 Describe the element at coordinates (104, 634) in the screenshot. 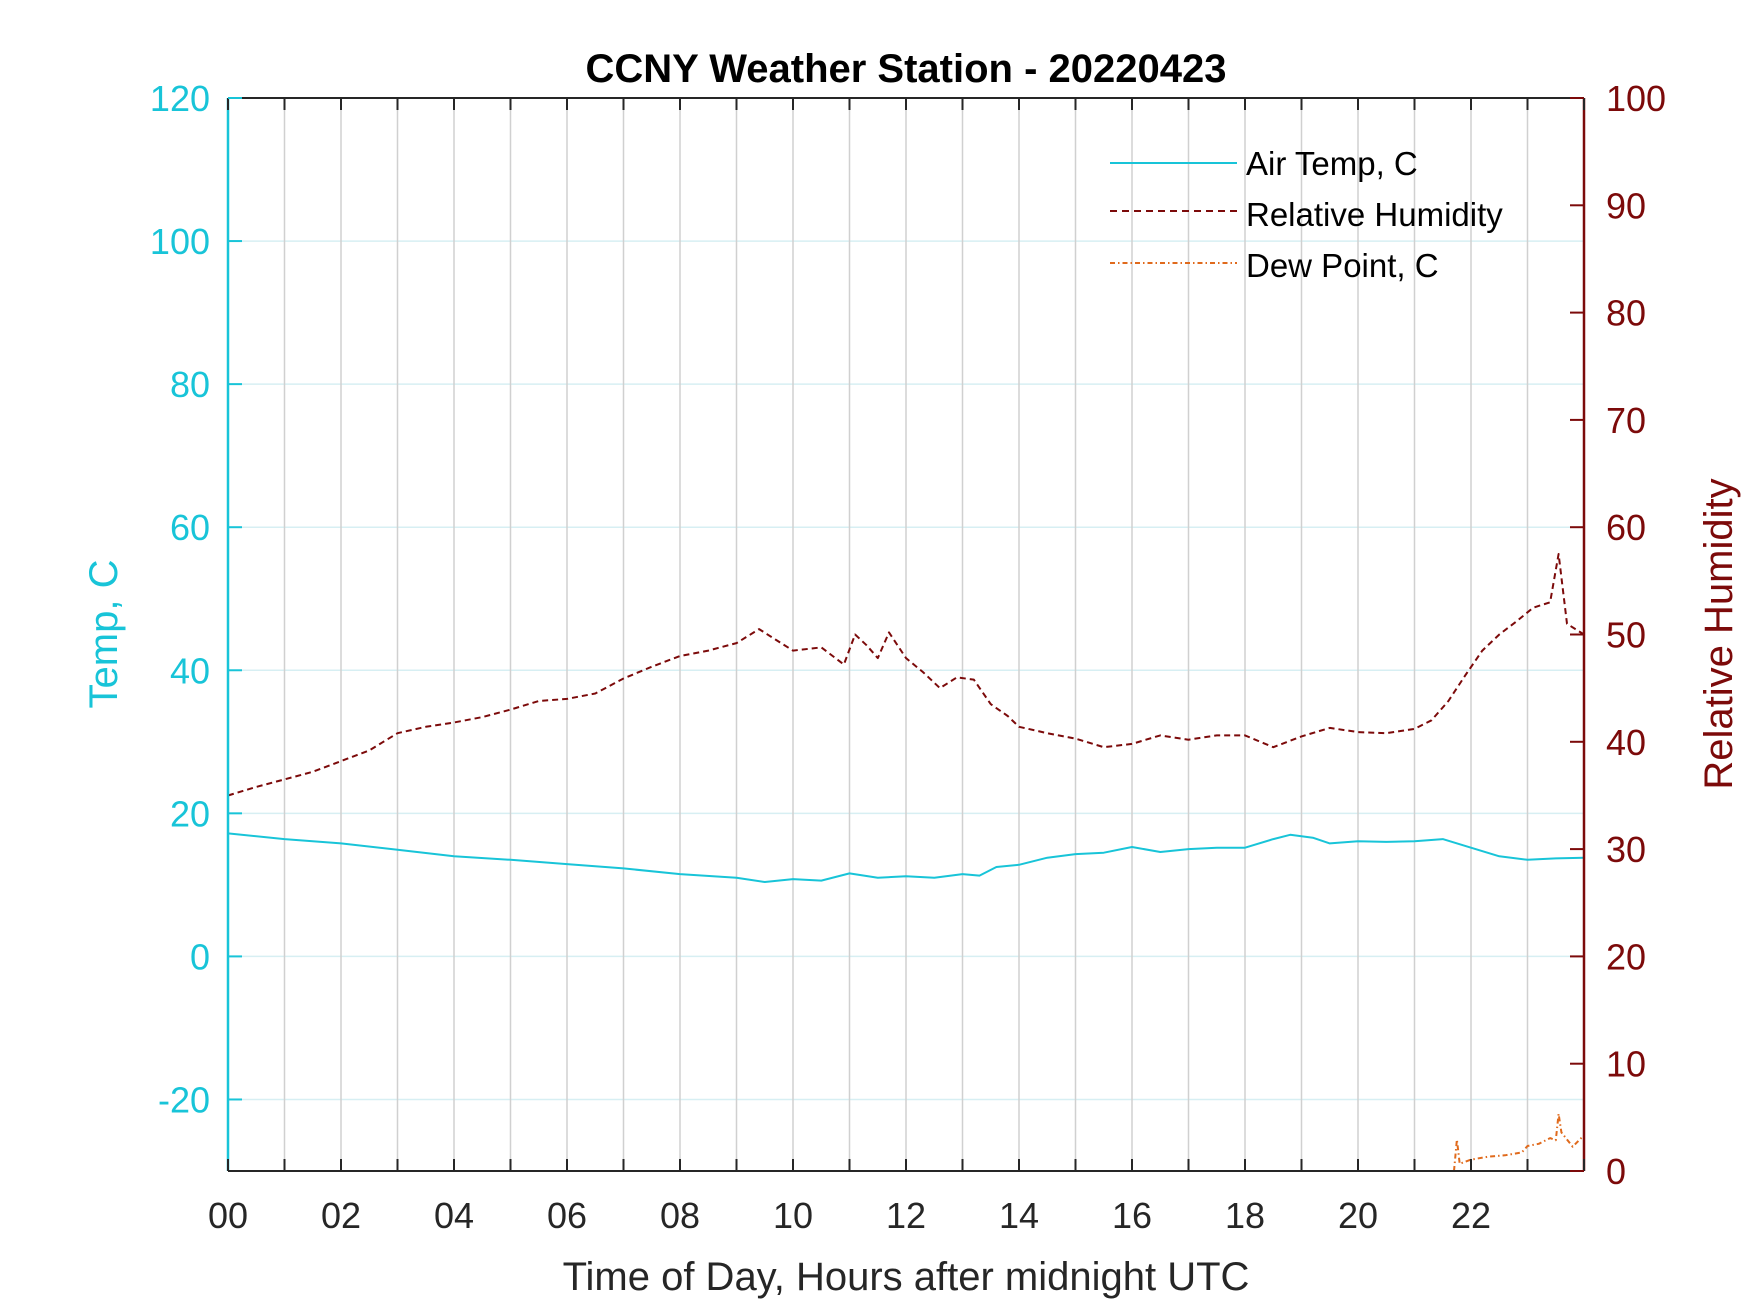

I see `y-axis-left-label: Temp, C` at that location.